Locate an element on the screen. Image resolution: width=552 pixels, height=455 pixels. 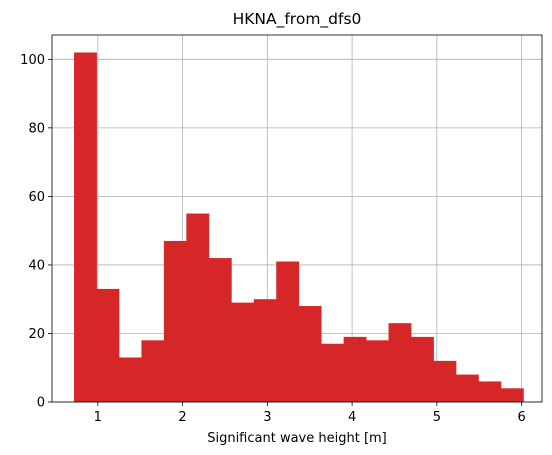
x-tick-label: 3 is located at coordinates (267, 417).